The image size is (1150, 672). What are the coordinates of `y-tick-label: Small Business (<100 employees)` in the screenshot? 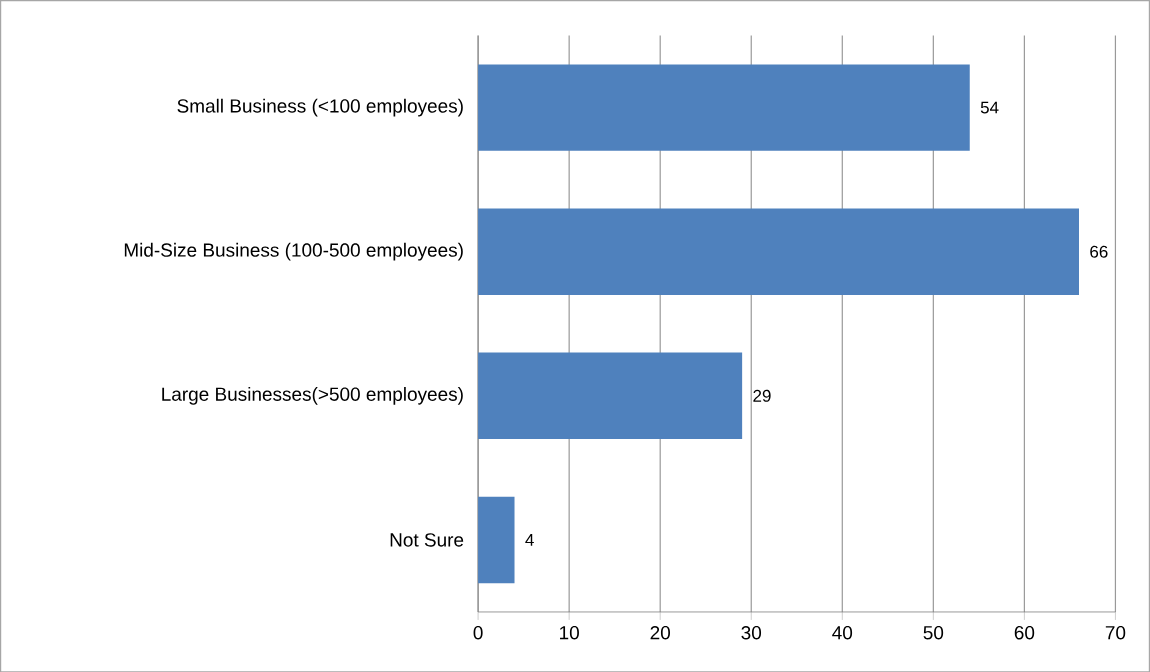 It's located at (320, 107).